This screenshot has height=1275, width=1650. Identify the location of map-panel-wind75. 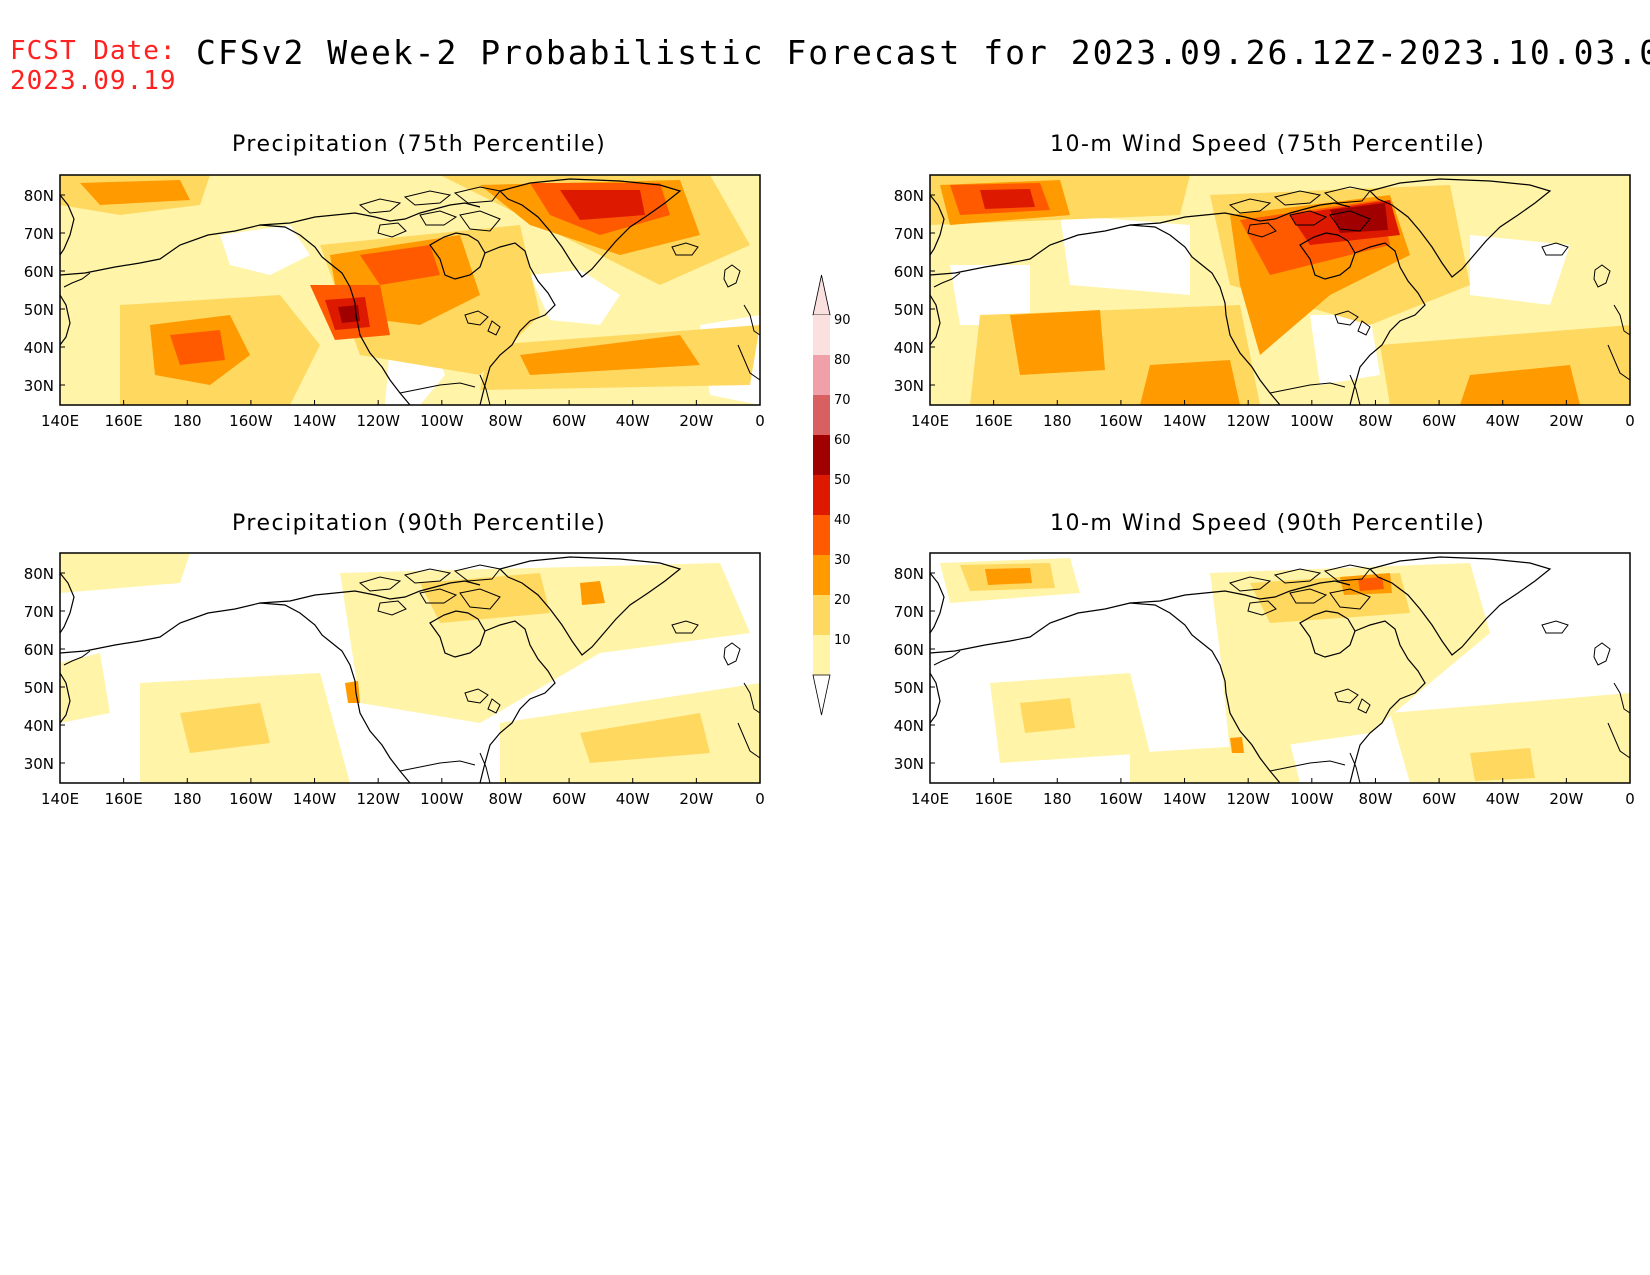
(1280, 290).